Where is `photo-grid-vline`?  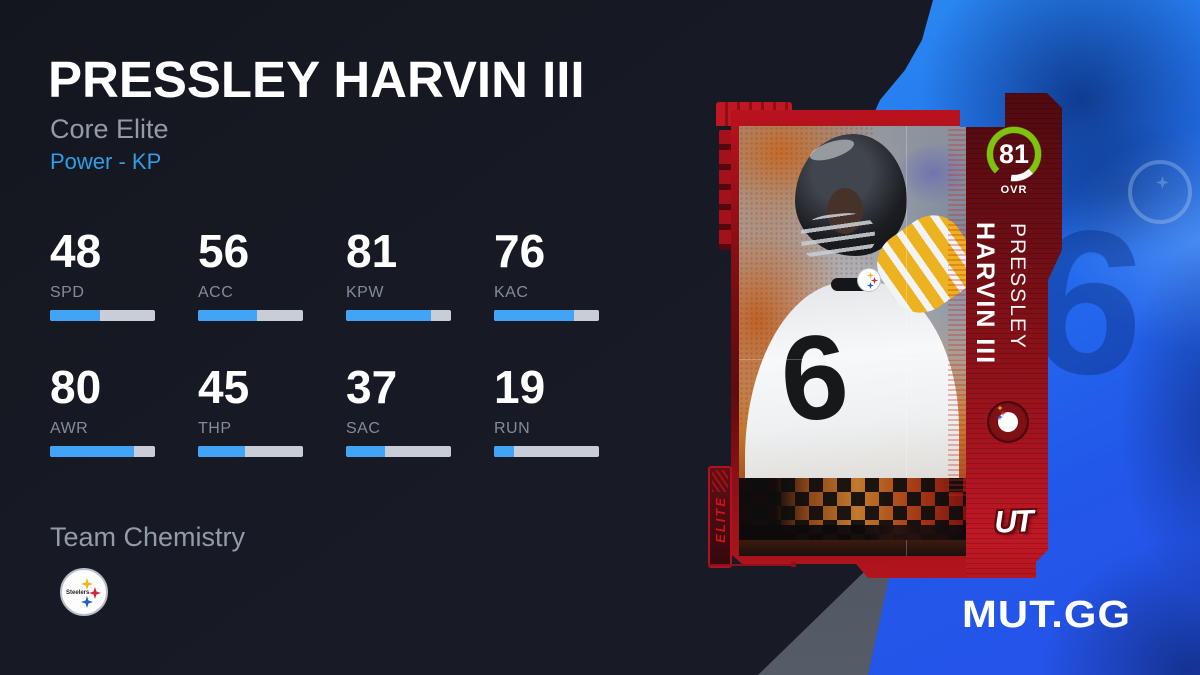
photo-grid-vline is located at coordinates (906, 341).